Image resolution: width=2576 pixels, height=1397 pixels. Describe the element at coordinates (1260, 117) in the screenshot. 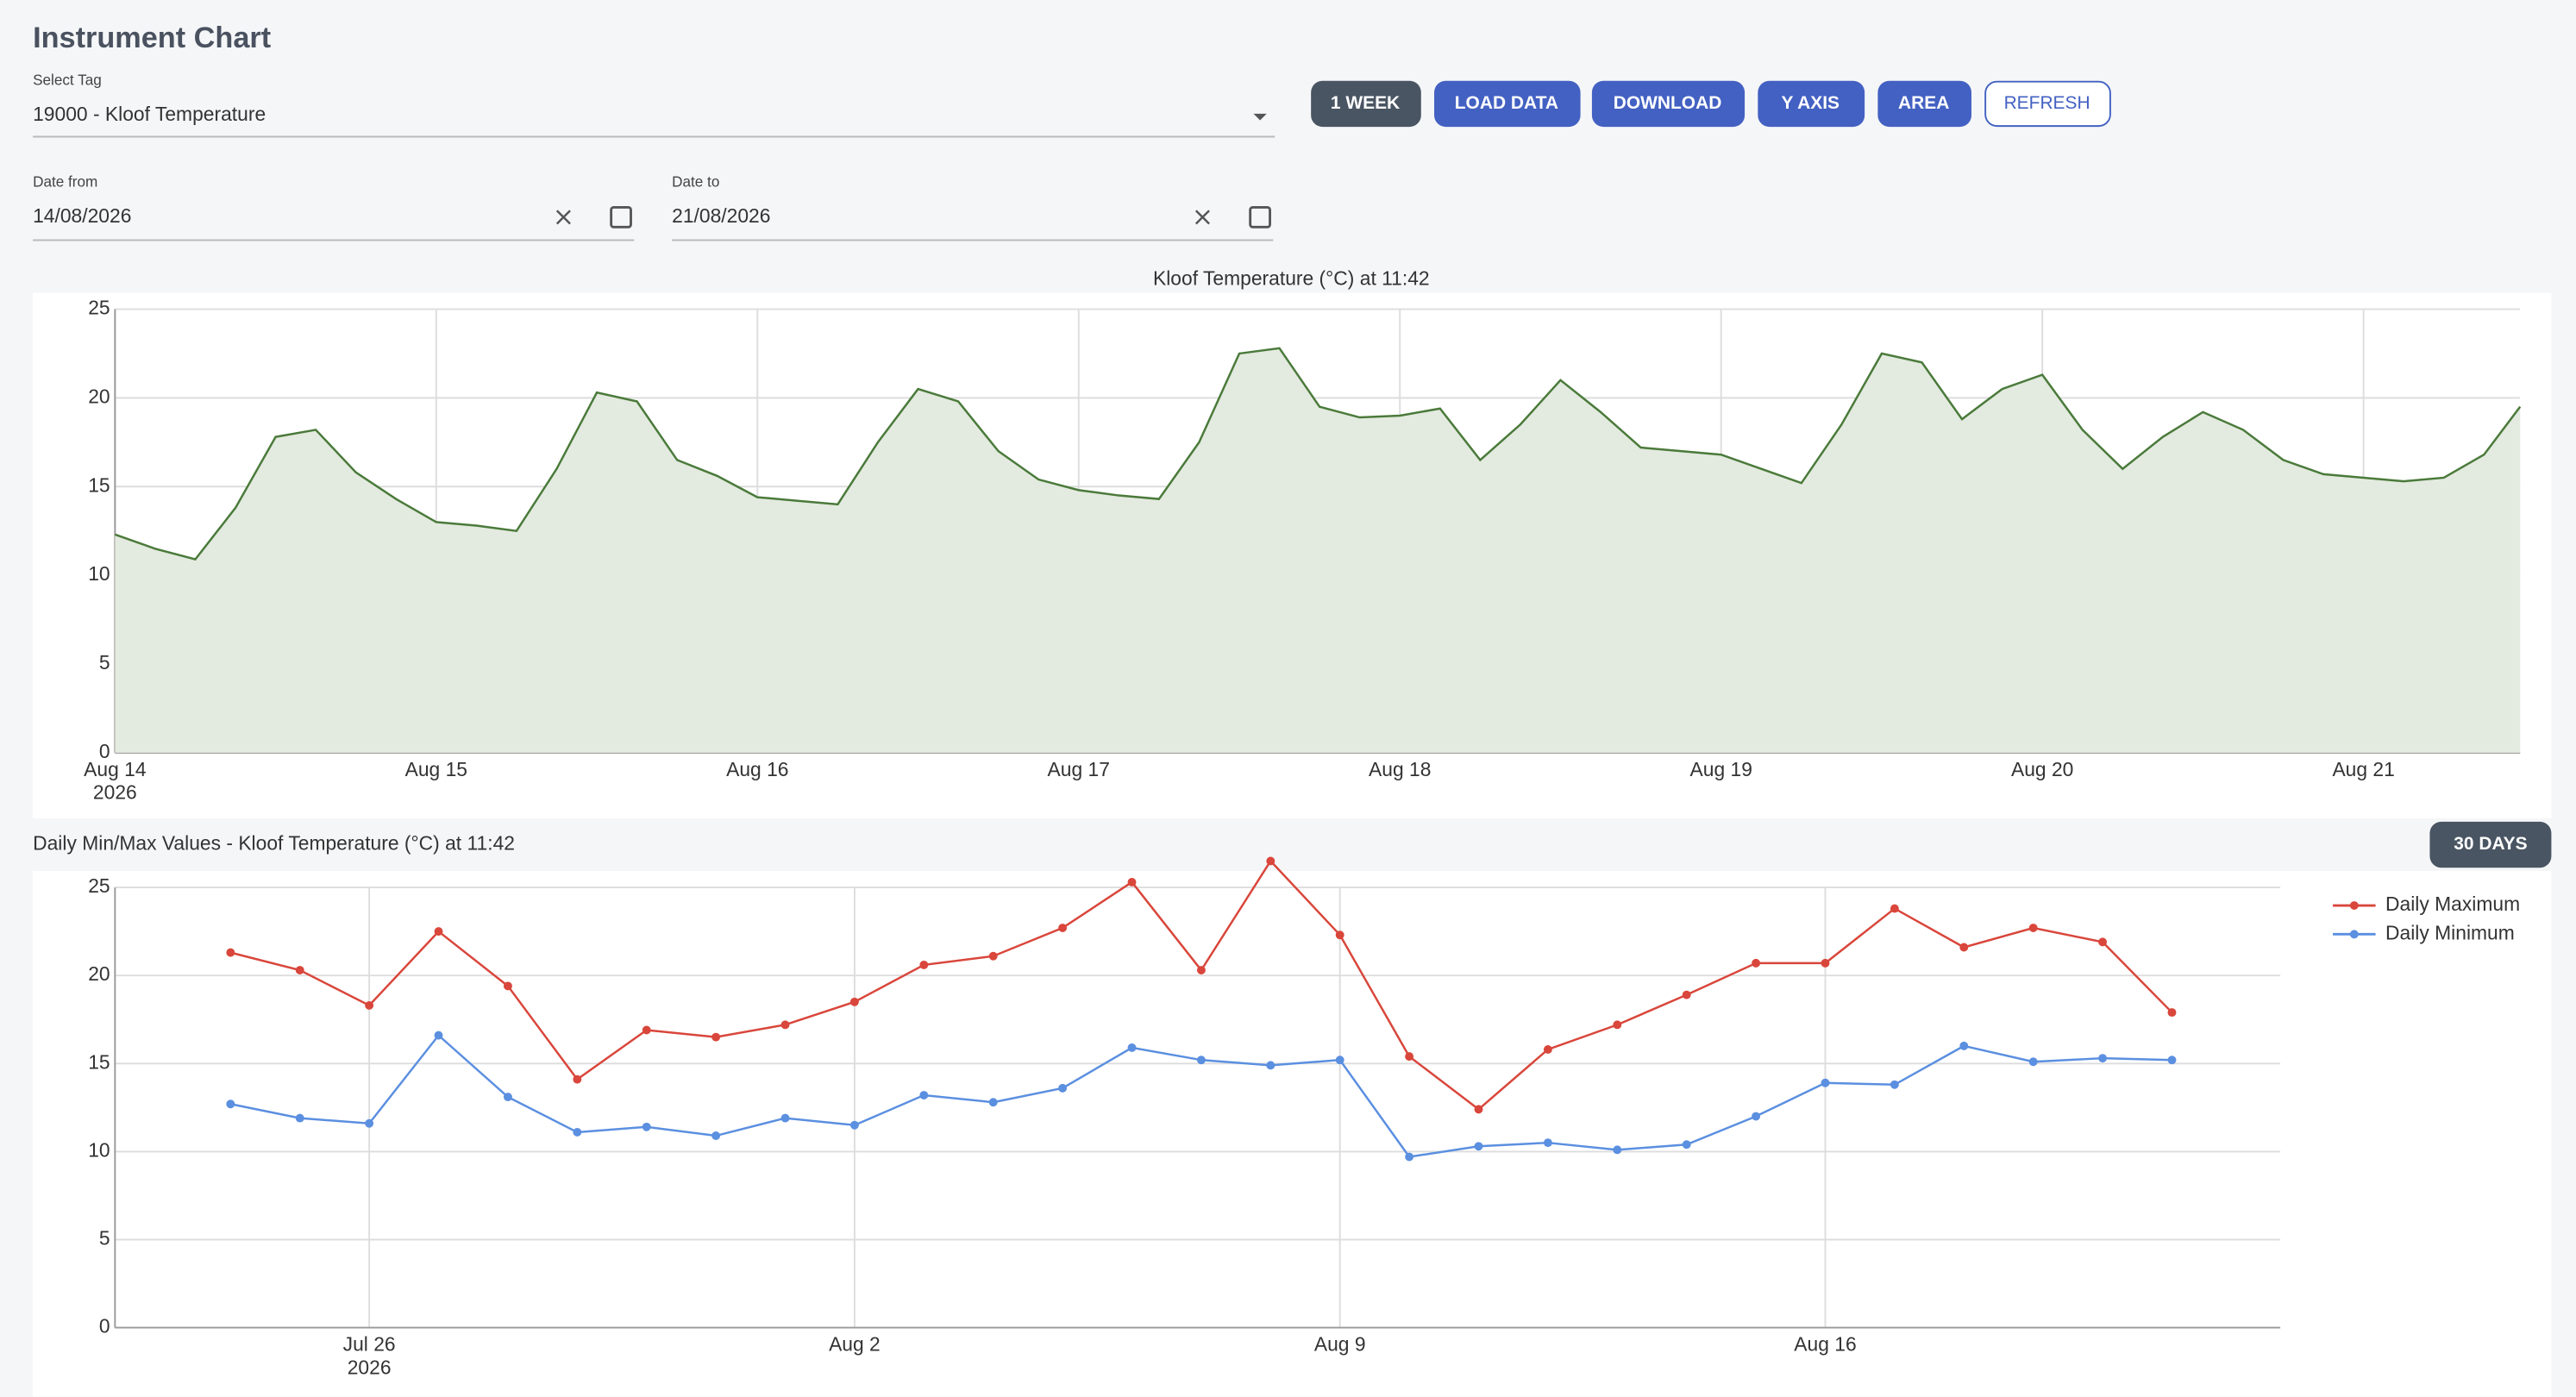

I see `dropdown-arrow` at that location.